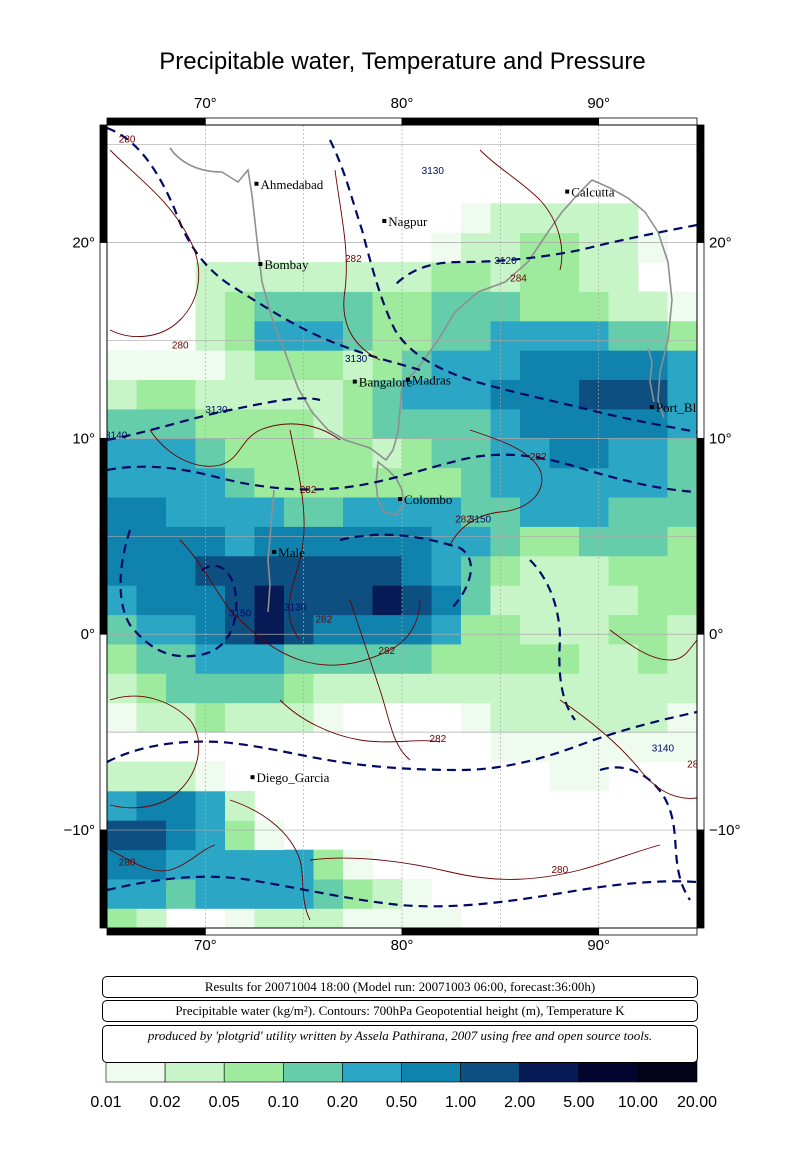  I want to click on colorbar, so click(401, 1071).